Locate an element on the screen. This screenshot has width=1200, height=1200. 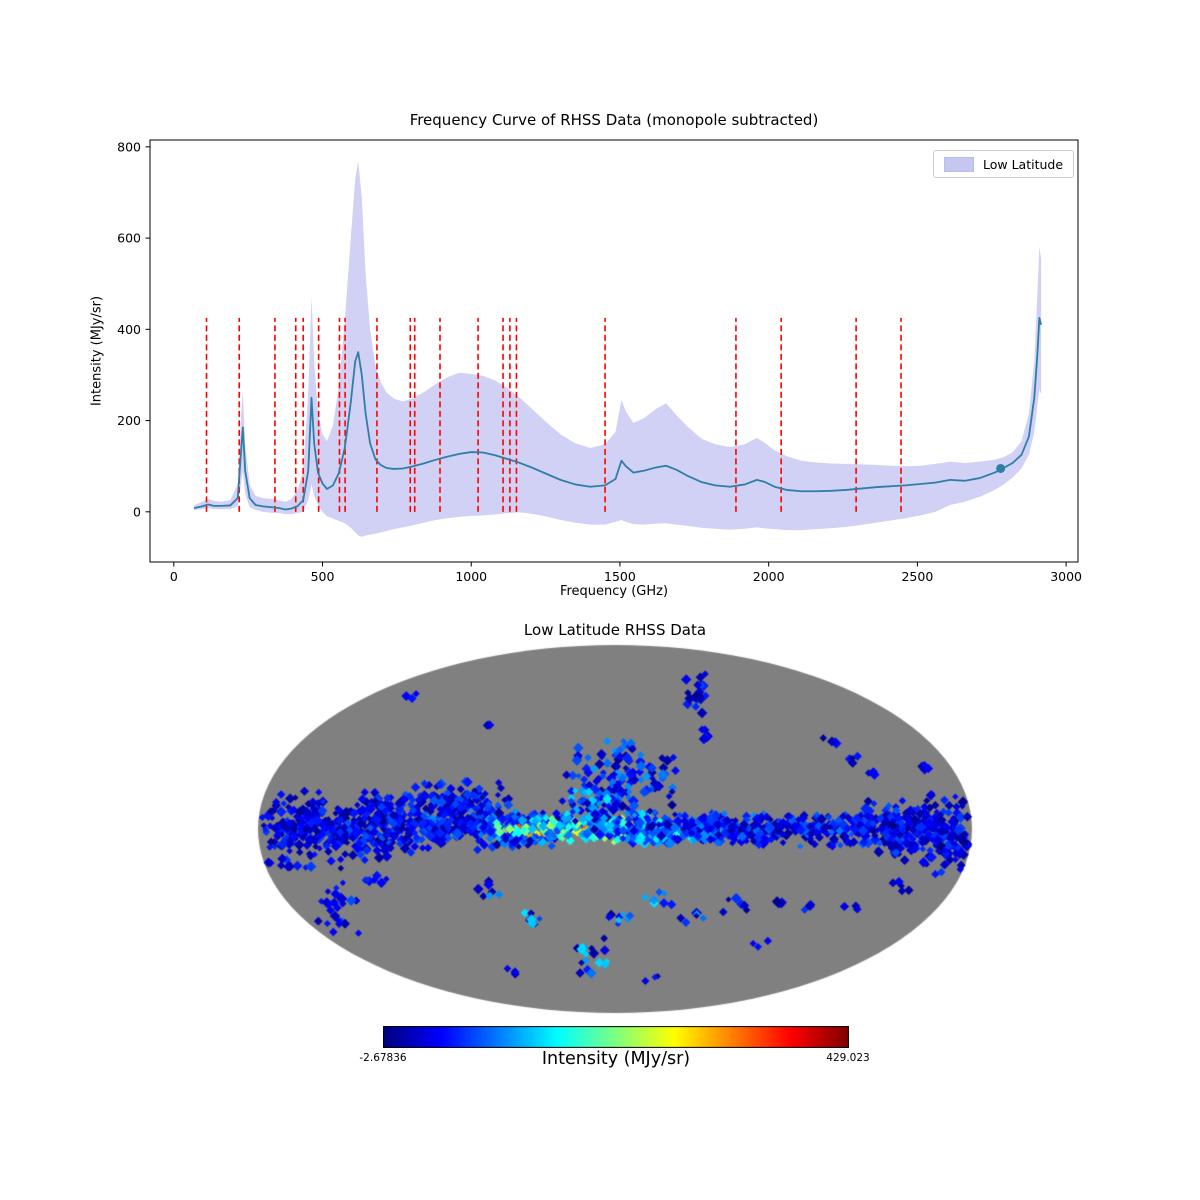
svg-text: 500 is located at coordinates (323, 576).